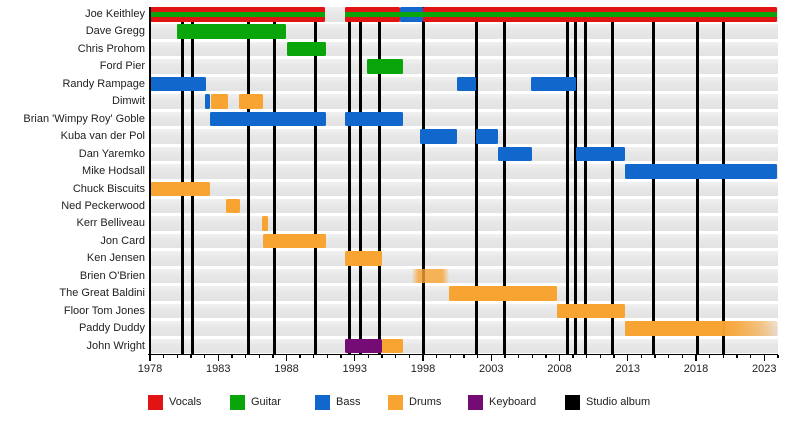 The width and height of the screenshot is (800, 422). What do you see at coordinates (266, 402) in the screenshot?
I see `legend-label: Guitar` at bounding box center [266, 402].